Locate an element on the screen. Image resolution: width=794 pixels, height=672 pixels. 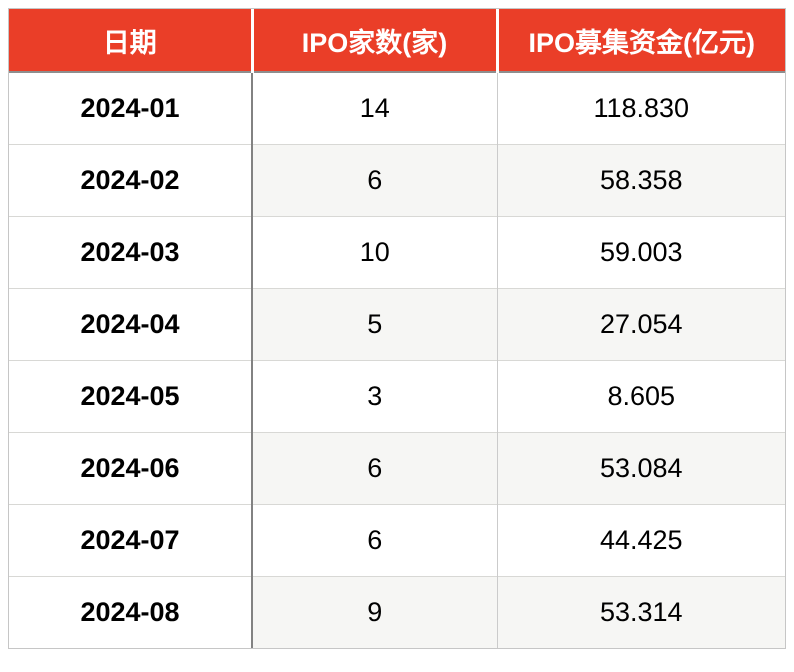
table-row: 2024-05 3 8.605 is located at coordinates (397, 395).